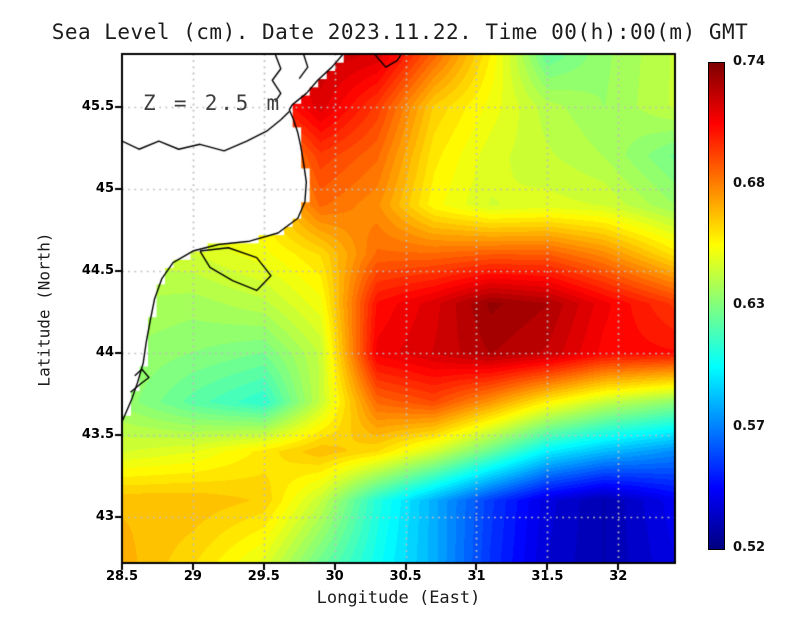 Image resolution: width=800 pixels, height=618 pixels. Describe the element at coordinates (104, 517) in the screenshot. I see `y-tick-label: 43` at that location.